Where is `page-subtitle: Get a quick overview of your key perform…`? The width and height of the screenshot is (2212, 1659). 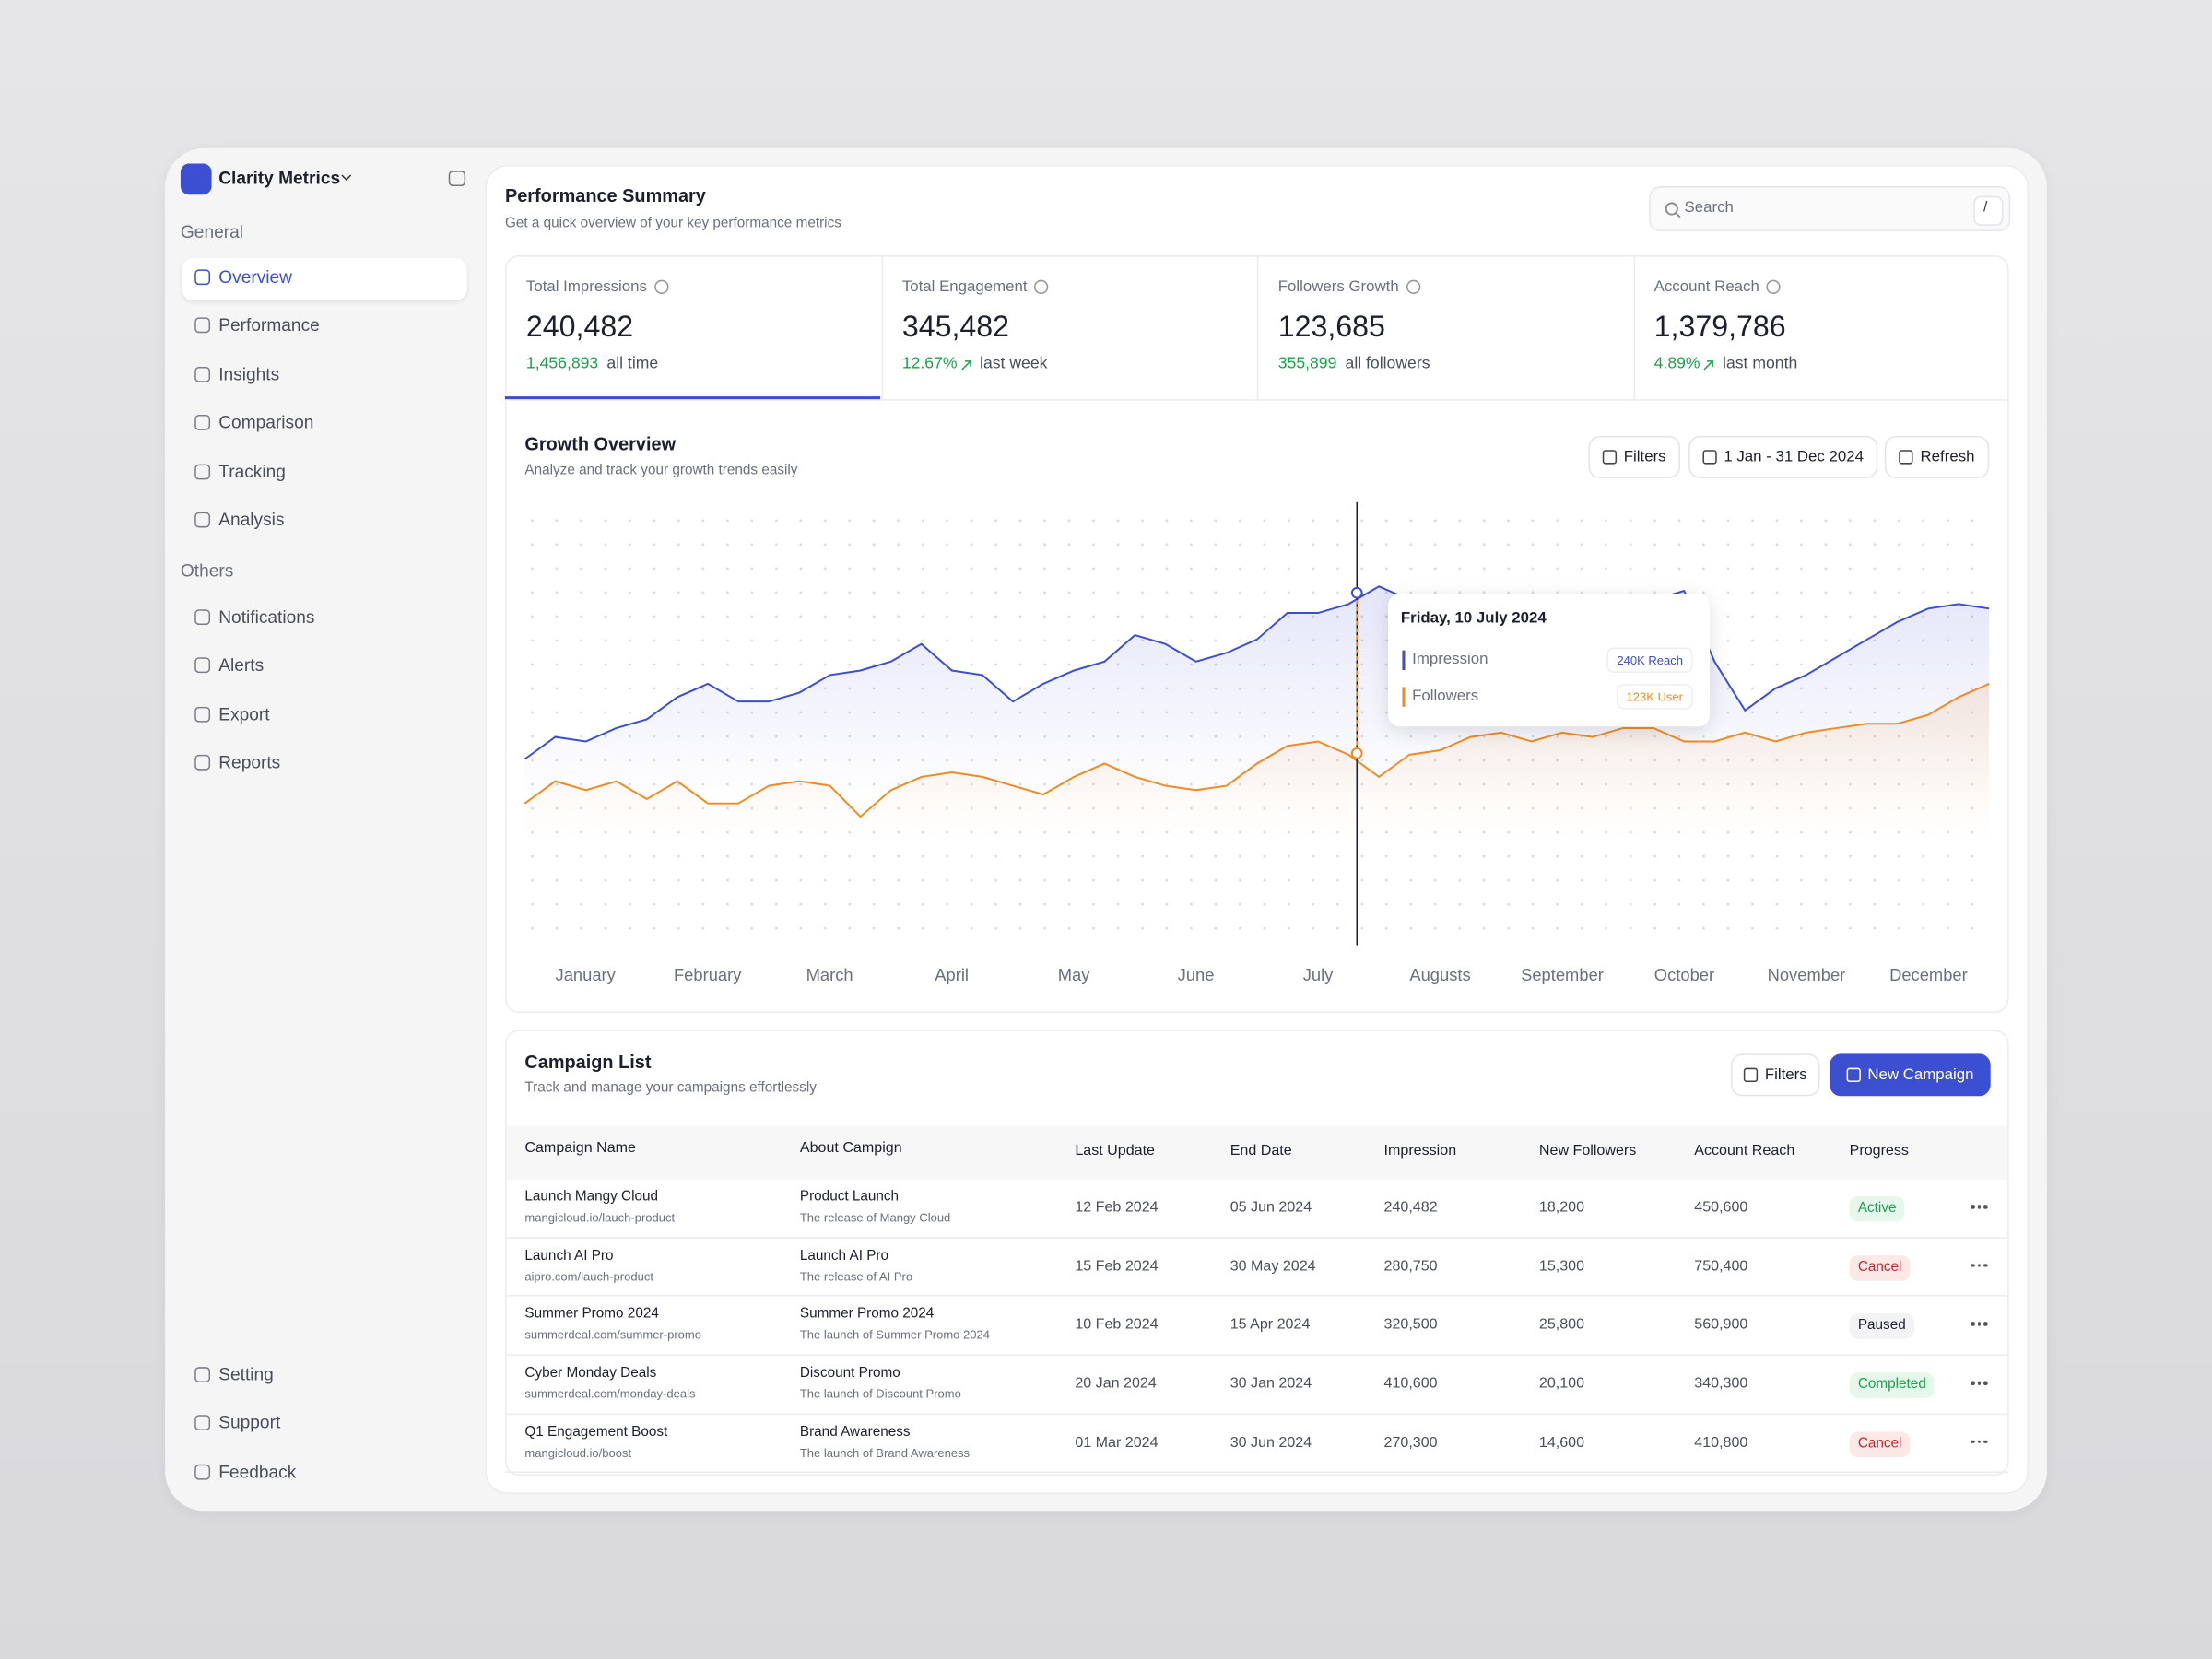
page-subtitle: Get a quick overview of your key perform… is located at coordinates (672, 224).